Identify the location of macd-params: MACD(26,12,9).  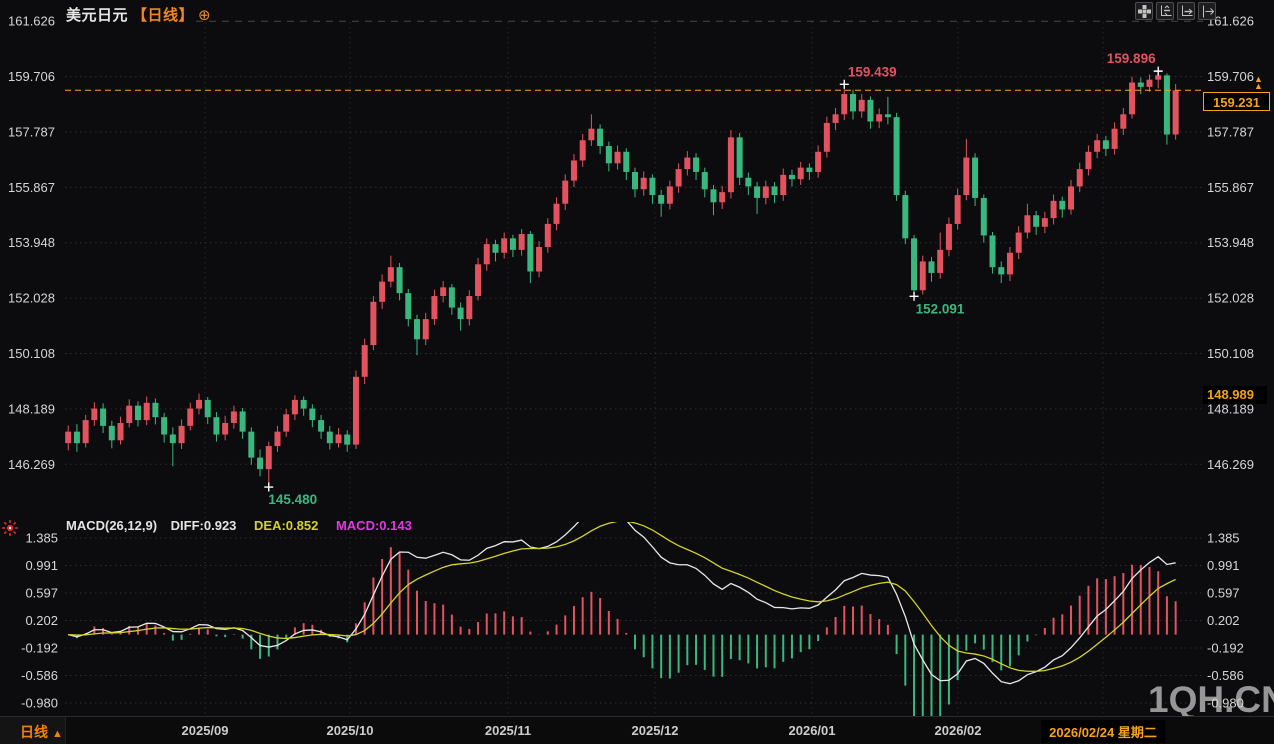
(112, 525).